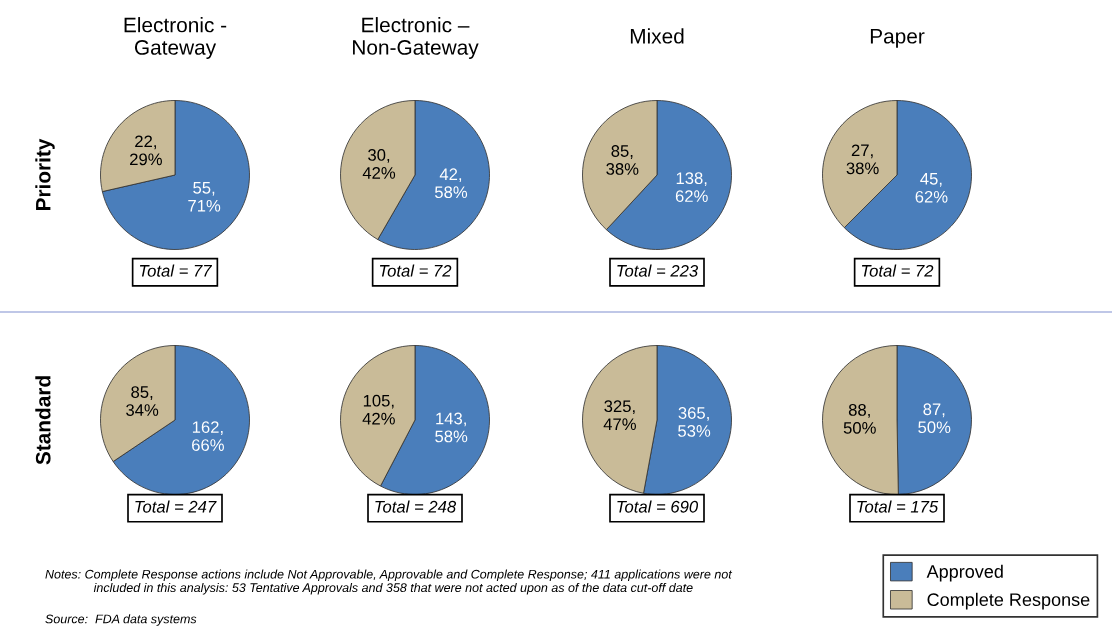 This screenshot has height=629, width=1112. What do you see at coordinates (898, 506) in the screenshot?
I see `text: Total = 175` at bounding box center [898, 506].